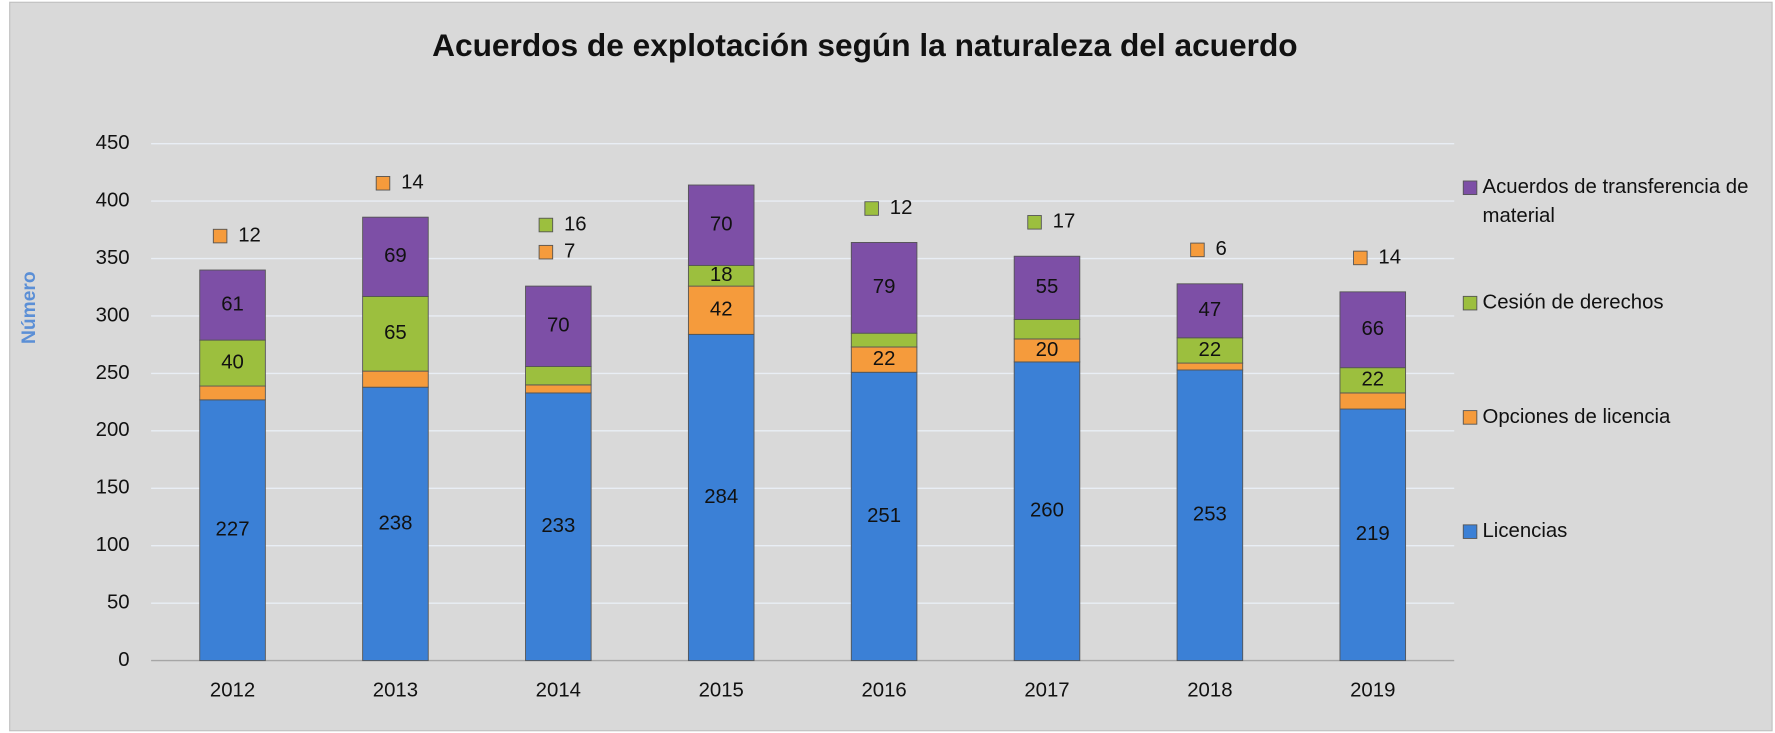  I want to click on data-label: 238, so click(395, 523).